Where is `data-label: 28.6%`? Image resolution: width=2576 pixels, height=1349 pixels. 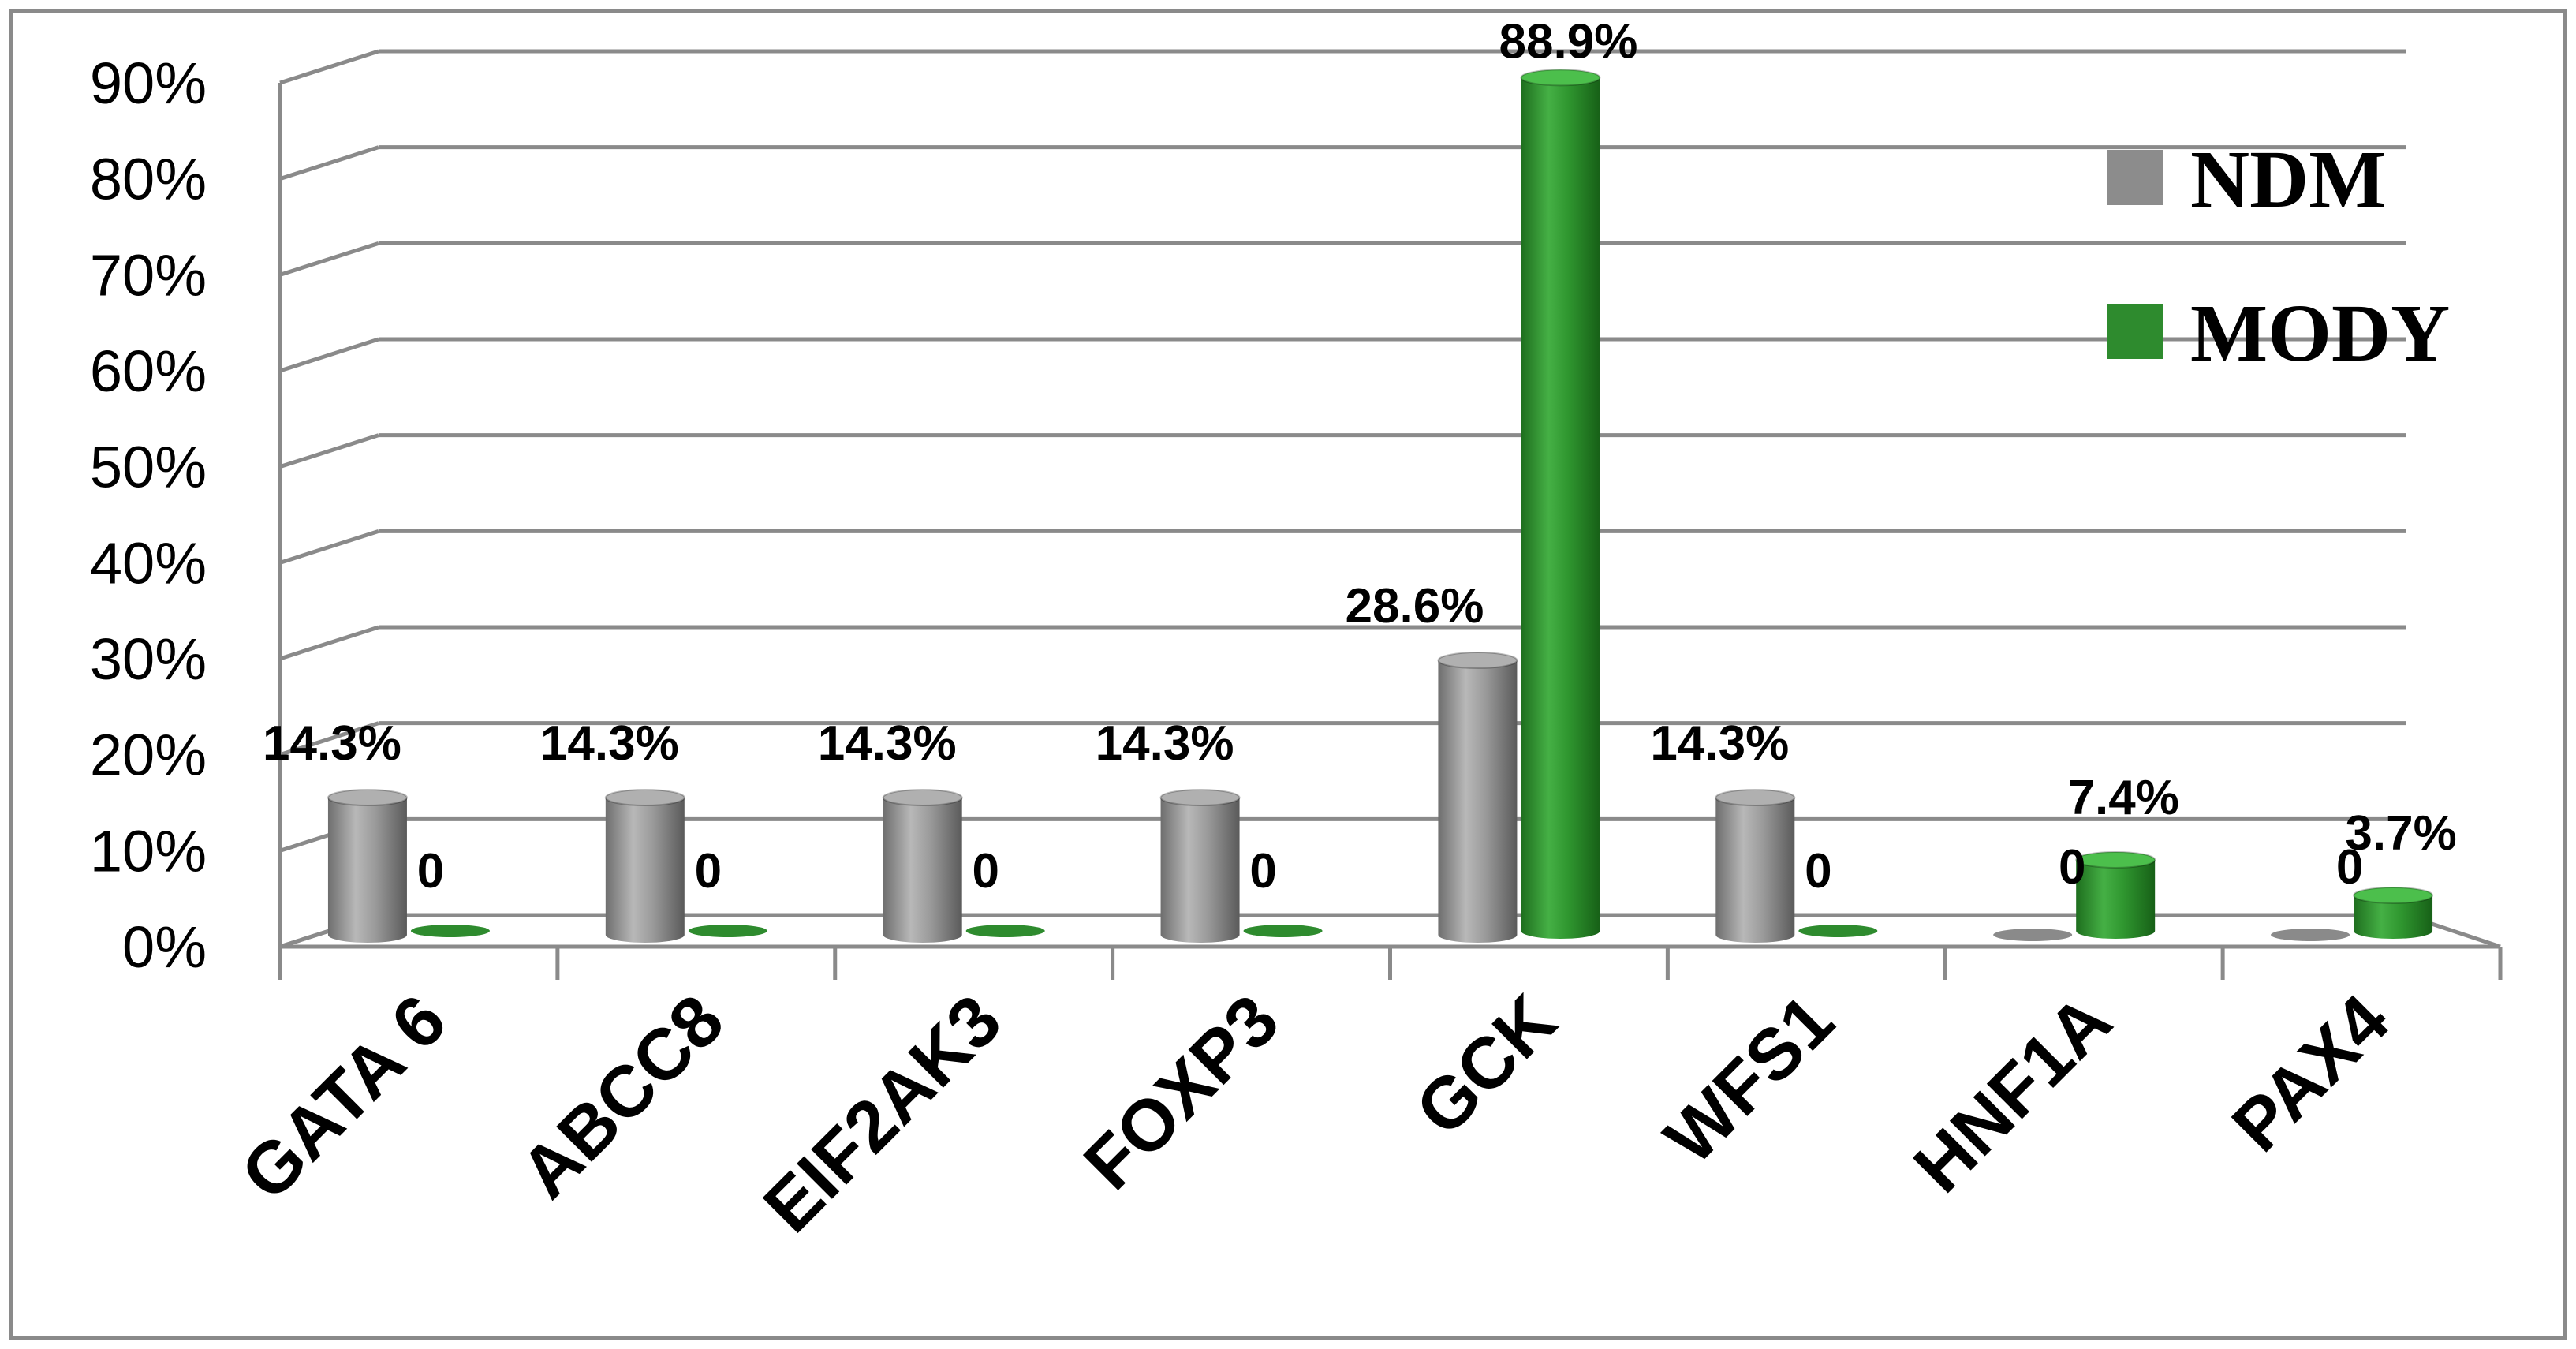 data-label: 28.6% is located at coordinates (1415, 606).